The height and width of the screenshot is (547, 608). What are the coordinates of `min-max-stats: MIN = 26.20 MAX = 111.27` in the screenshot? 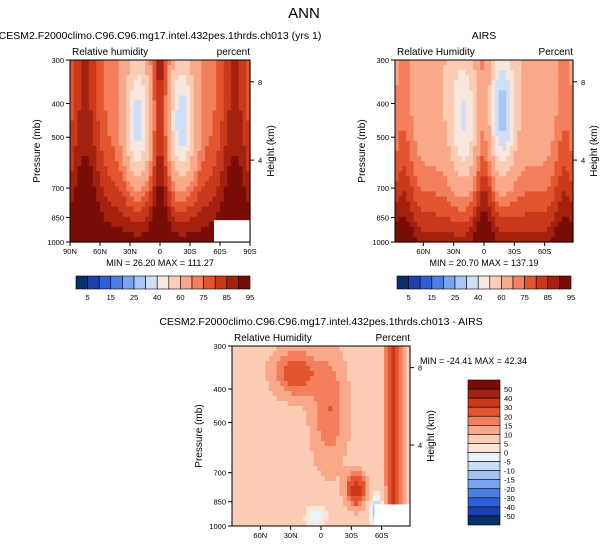 It's located at (160, 263).